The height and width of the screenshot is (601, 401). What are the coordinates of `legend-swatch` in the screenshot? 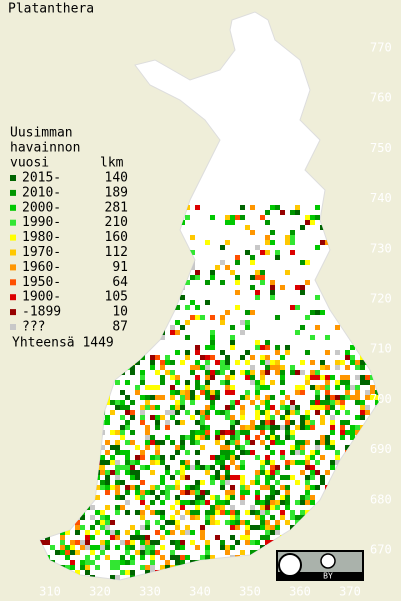 It's located at (13, 327).